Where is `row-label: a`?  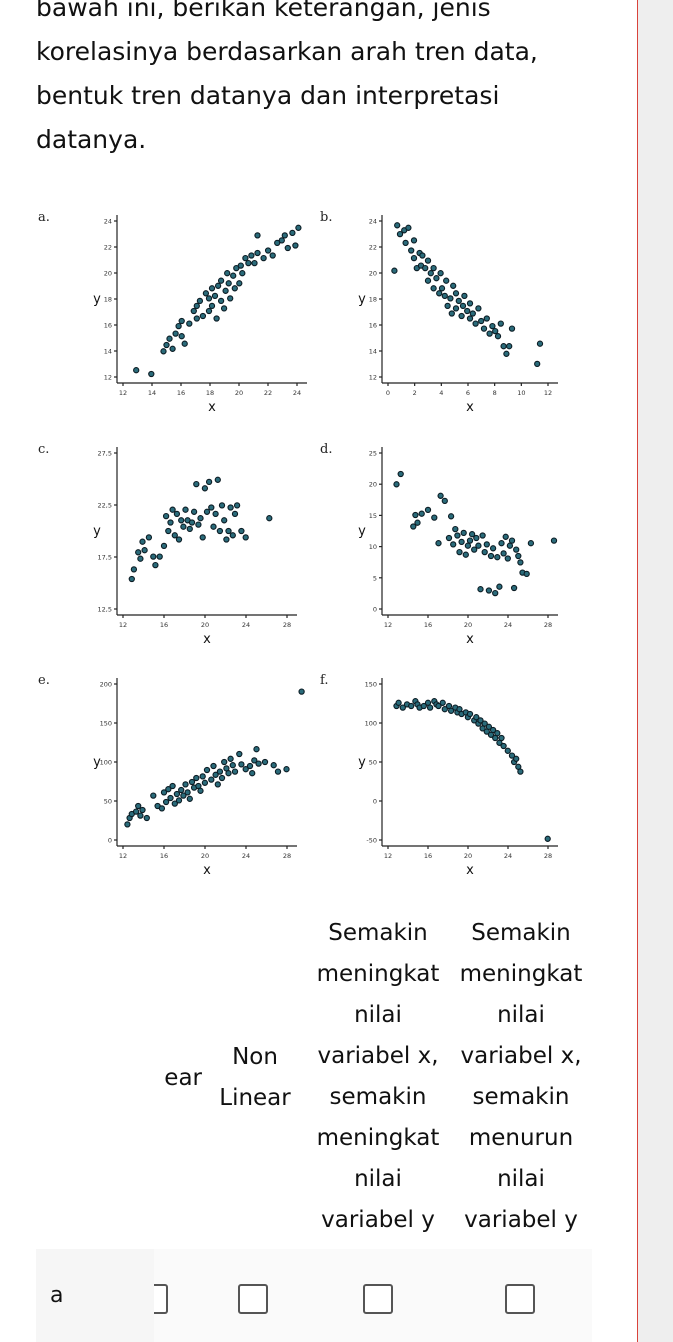 row-label: a is located at coordinates (57, 1295).